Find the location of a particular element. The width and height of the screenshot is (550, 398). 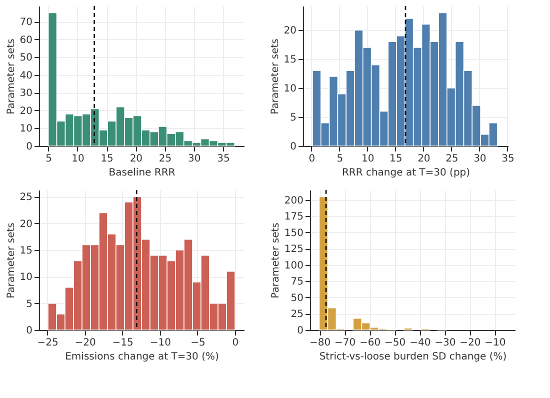

y-tick-label: 125 is located at coordinates (294, 250).